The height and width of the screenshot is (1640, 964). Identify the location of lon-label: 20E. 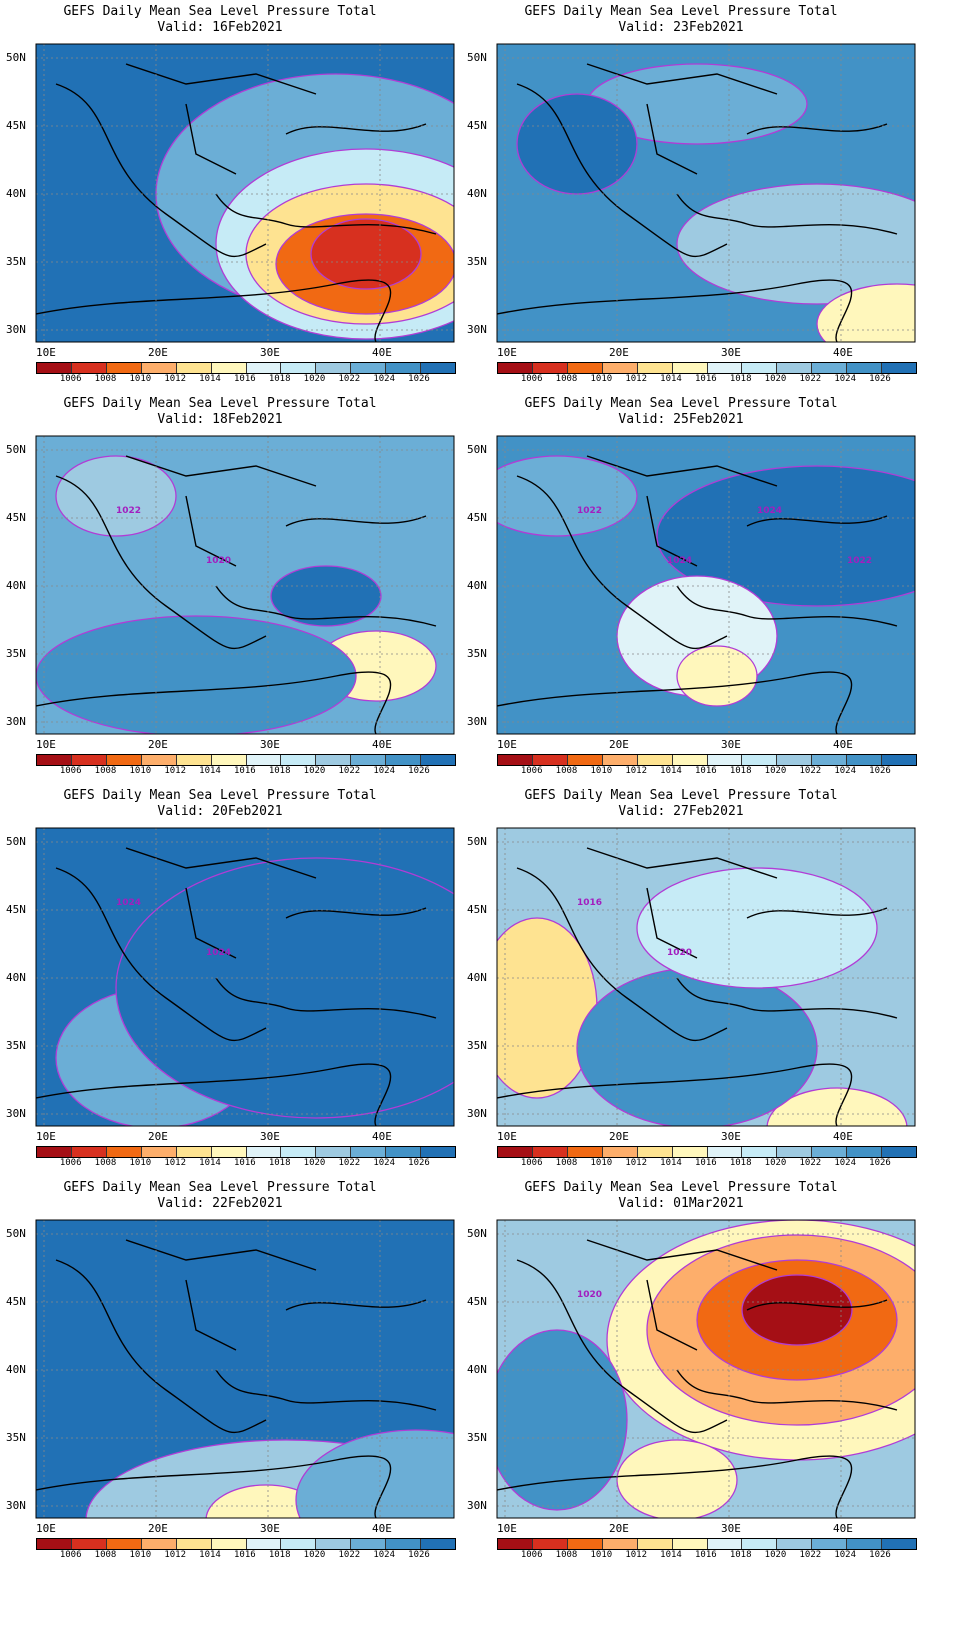
(619, 1528).